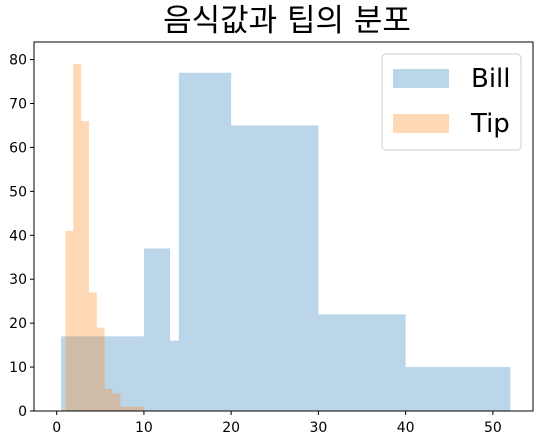 This screenshot has height=448, width=544. I want to click on y-tick-label-6: 60, so click(18, 148).